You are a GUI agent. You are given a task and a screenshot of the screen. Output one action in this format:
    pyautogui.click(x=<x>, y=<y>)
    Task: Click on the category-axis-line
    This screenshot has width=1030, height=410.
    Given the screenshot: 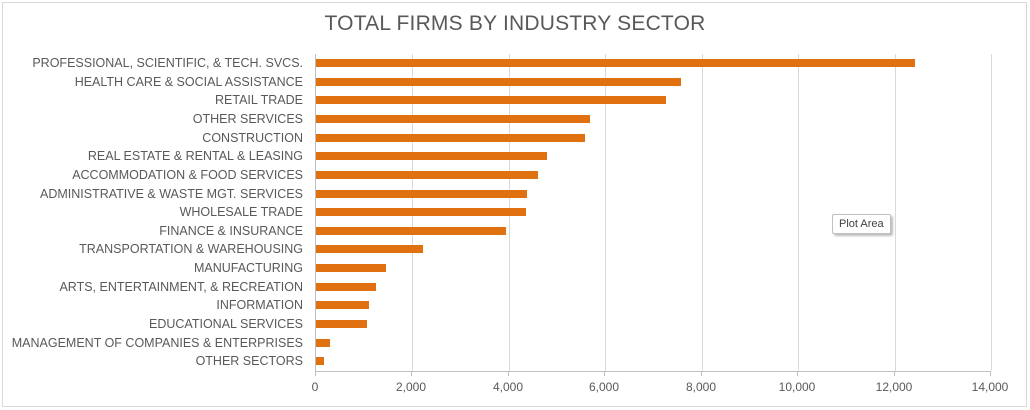 What is the action you would take?
    pyautogui.click(x=315, y=213)
    